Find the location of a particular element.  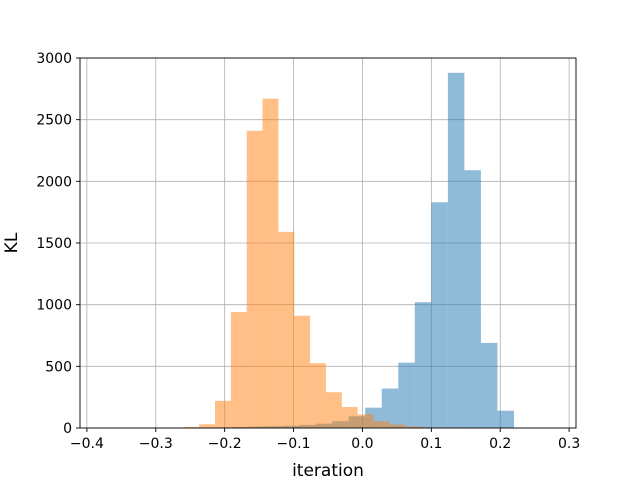

y-tick-label-4: 2000 is located at coordinates (54, 182).